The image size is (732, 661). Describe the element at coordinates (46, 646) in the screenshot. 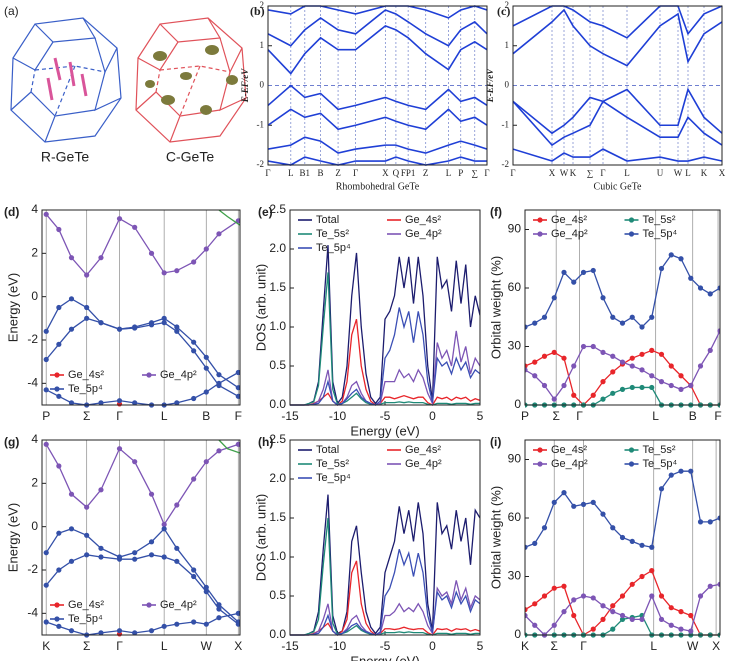

I see `x-tick-label: K` at that location.